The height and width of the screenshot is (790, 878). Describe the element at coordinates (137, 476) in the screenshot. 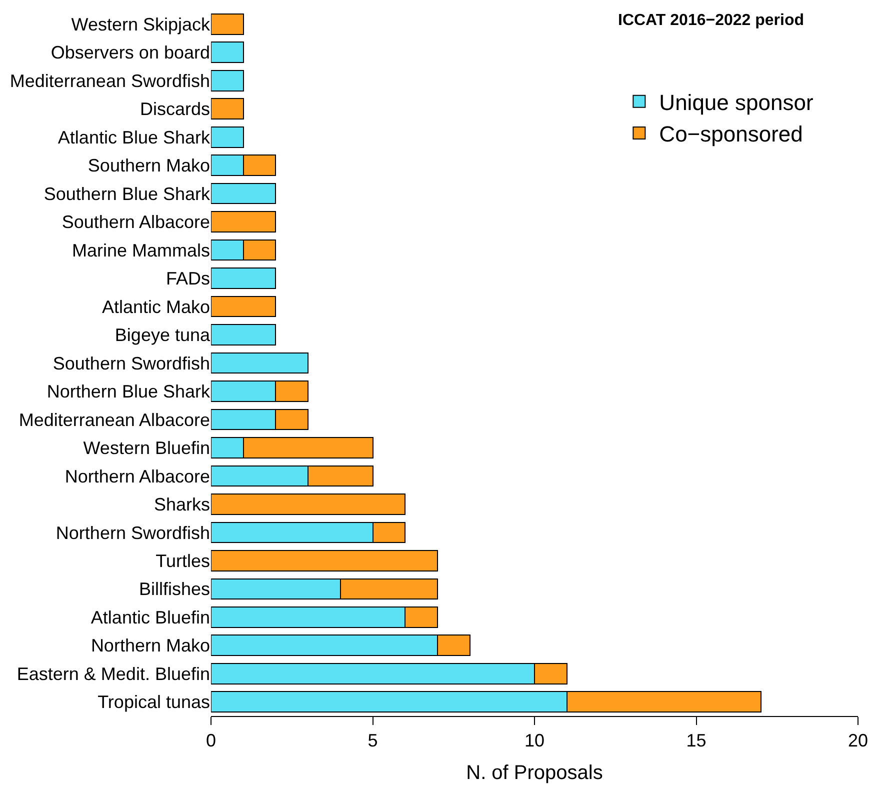

I see `y-tick-label: Northern Albacore` at that location.